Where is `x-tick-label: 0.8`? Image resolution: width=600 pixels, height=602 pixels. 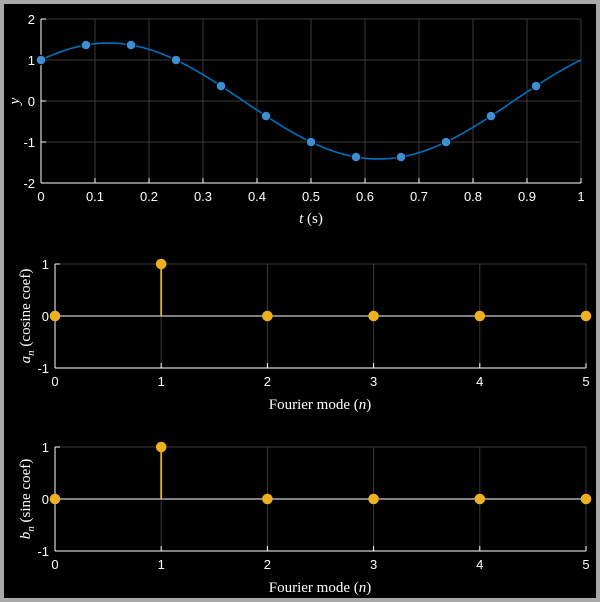 x-tick-label: 0.8 is located at coordinates (473, 196).